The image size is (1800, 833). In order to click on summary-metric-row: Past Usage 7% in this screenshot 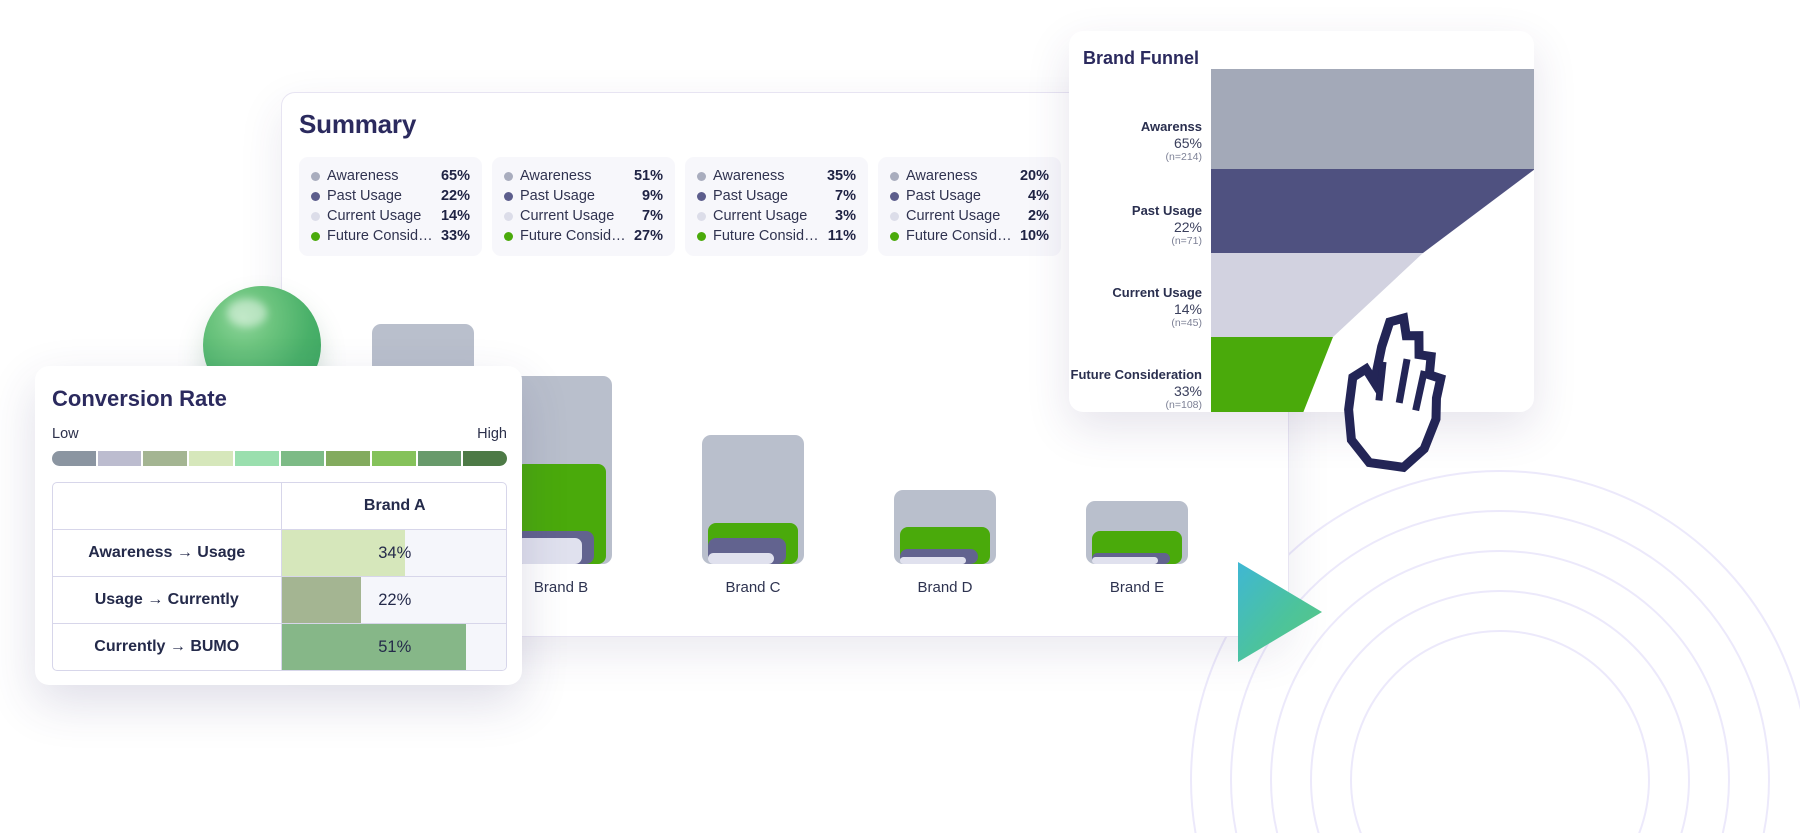, I will do `click(776, 196)`.